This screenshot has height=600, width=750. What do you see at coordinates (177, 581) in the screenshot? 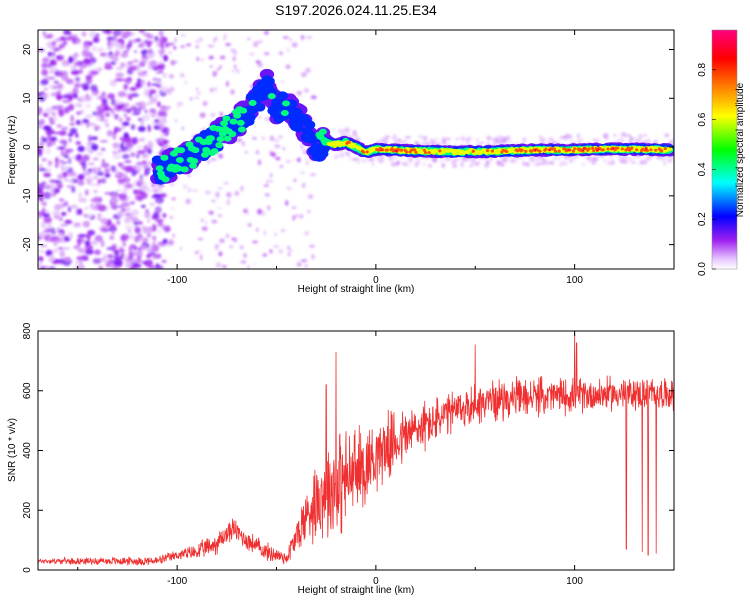
I see `snr-xtick-label: -100` at bounding box center [177, 581].